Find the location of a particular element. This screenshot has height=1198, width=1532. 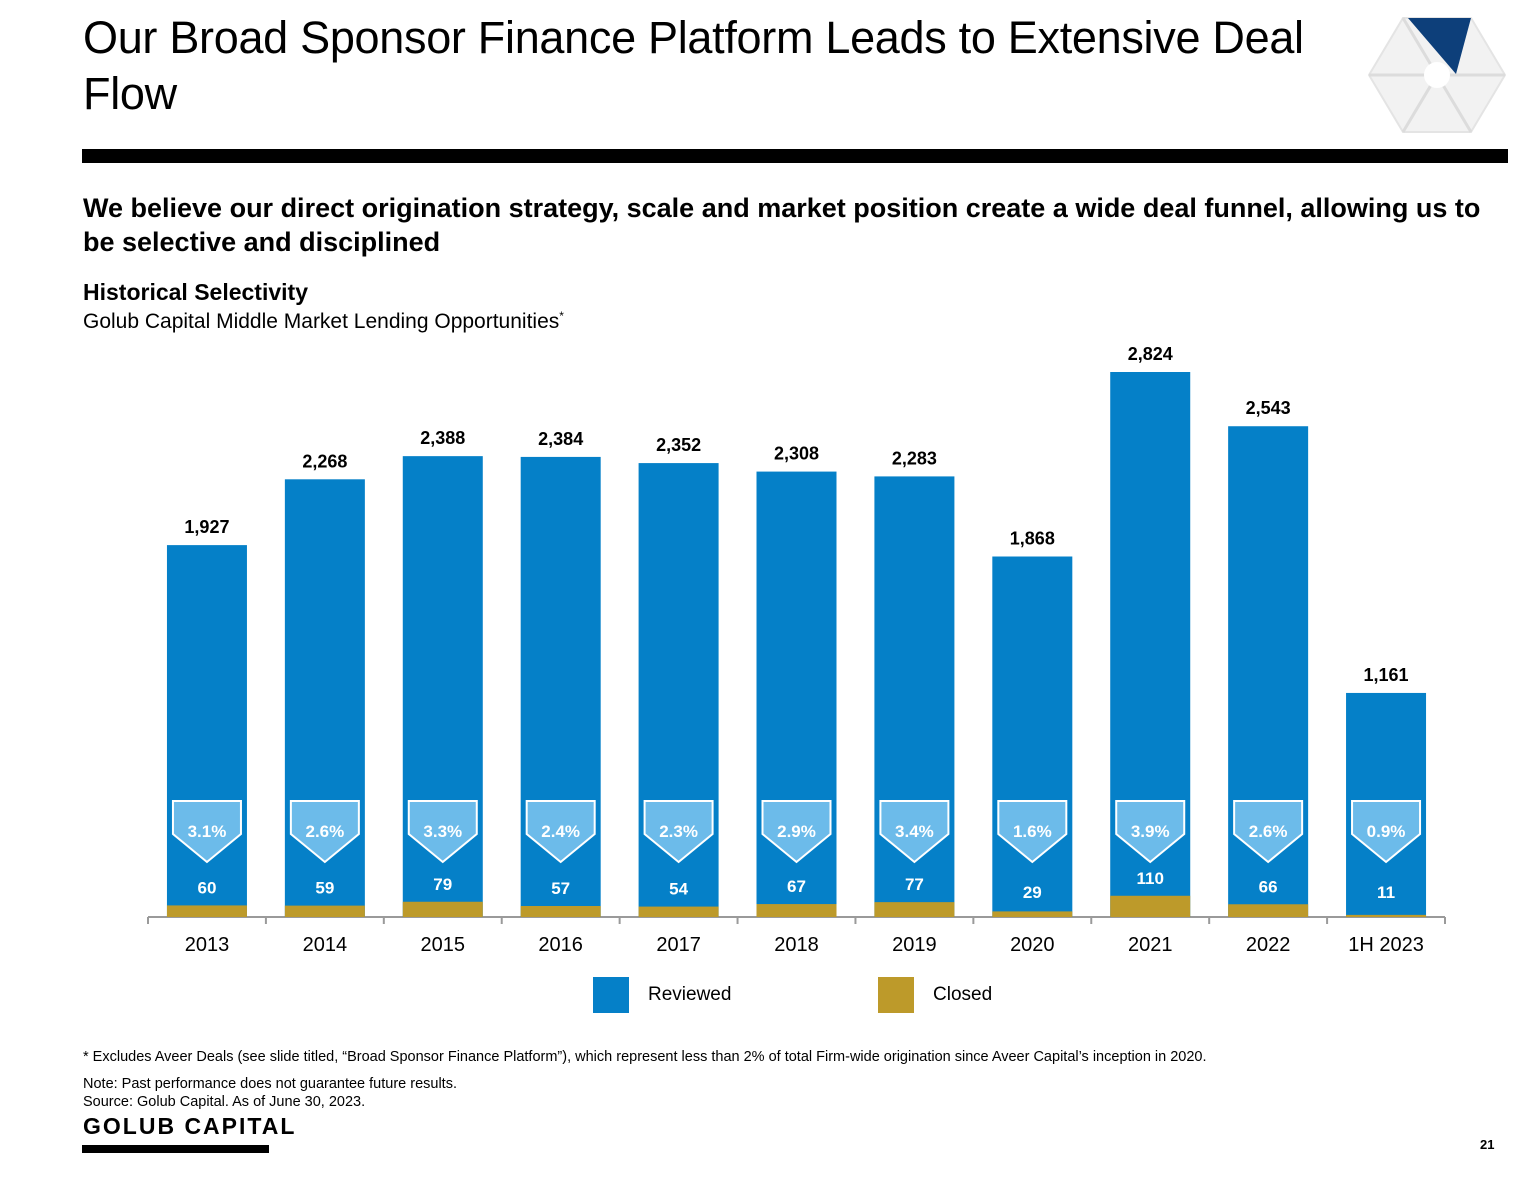

close-rate-label: 3.9% is located at coordinates (1150, 831).